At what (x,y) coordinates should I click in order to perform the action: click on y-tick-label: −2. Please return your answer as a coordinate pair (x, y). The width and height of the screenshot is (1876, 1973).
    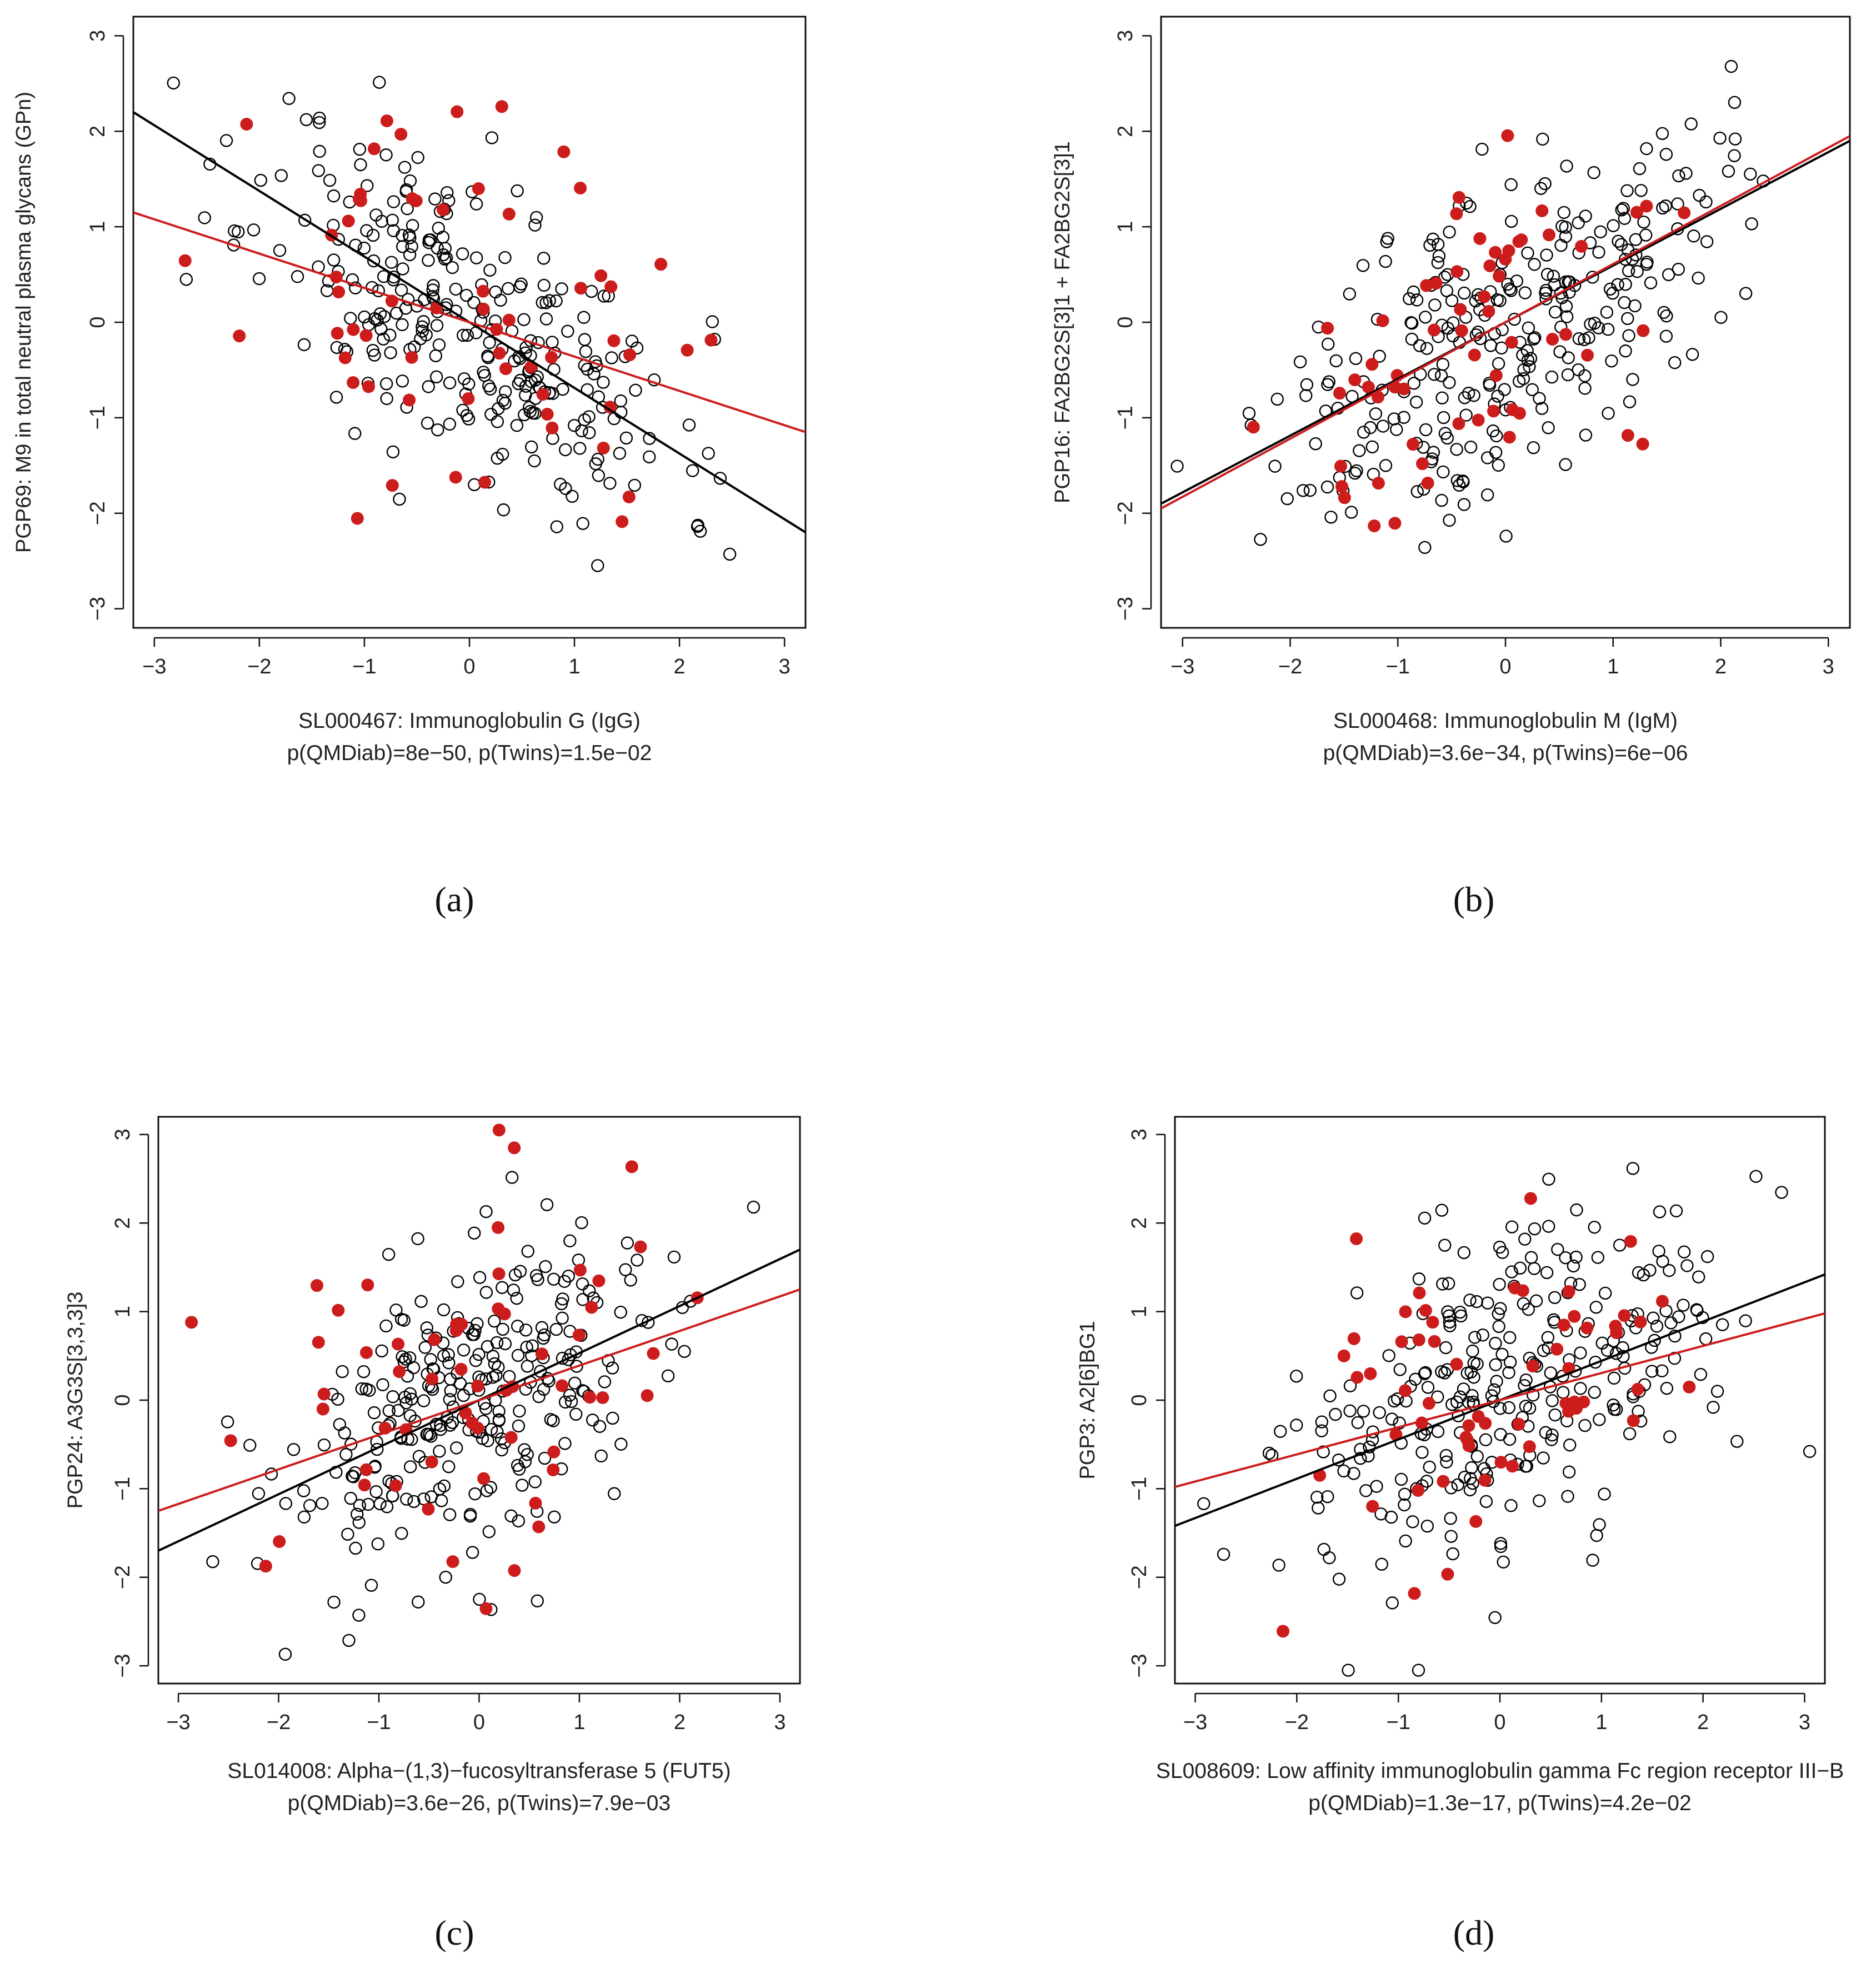
    Looking at the image, I should click on (122, 1577).